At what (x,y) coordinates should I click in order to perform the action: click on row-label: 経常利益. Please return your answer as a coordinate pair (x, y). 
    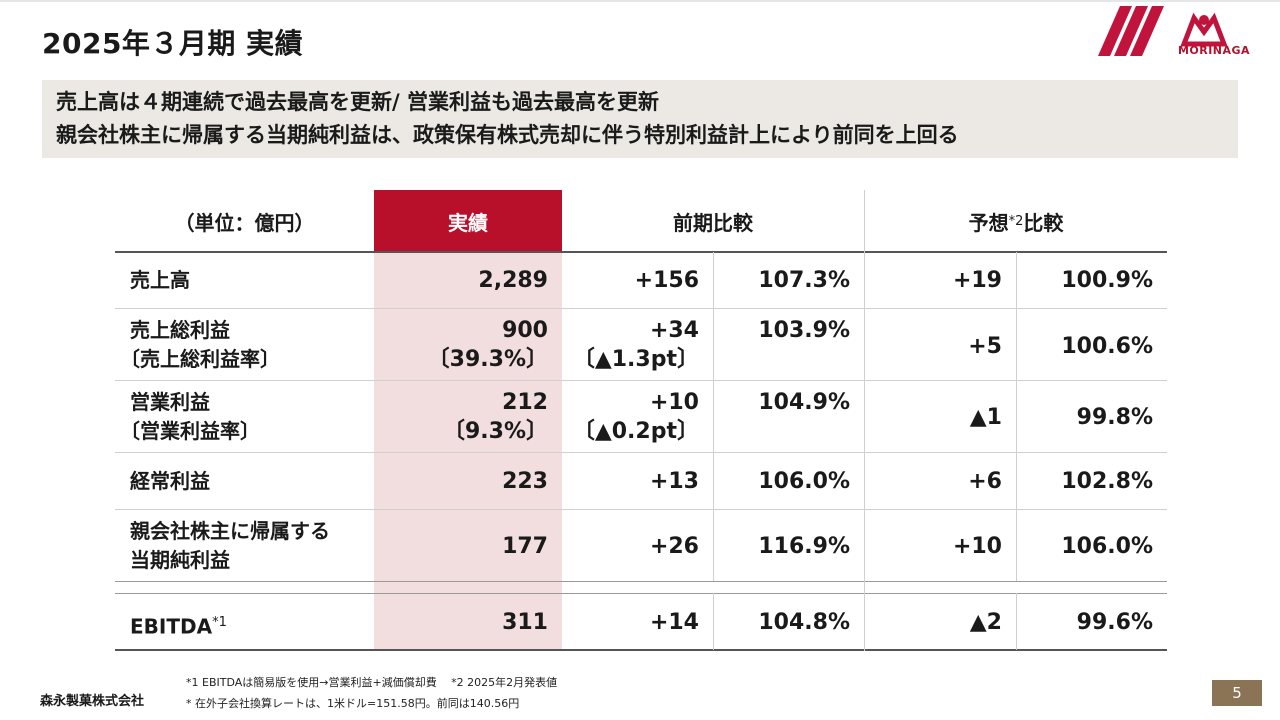
    Looking at the image, I should click on (170, 481).